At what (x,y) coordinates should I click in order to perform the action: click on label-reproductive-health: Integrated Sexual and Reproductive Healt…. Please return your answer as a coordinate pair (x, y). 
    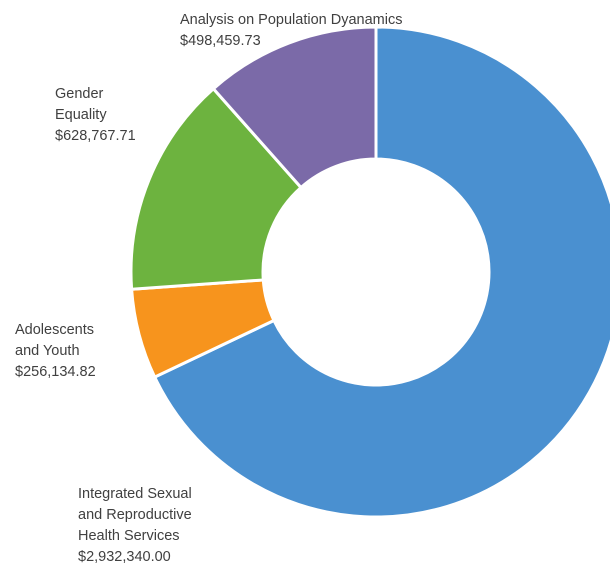
    Looking at the image, I should click on (135, 526).